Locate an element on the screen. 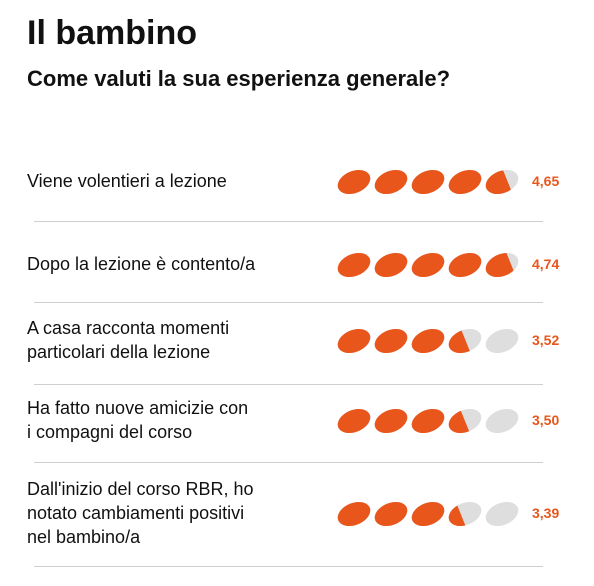 The width and height of the screenshot is (594, 586). rating-label-line: Viene volentieri a lezione is located at coordinates (127, 181).